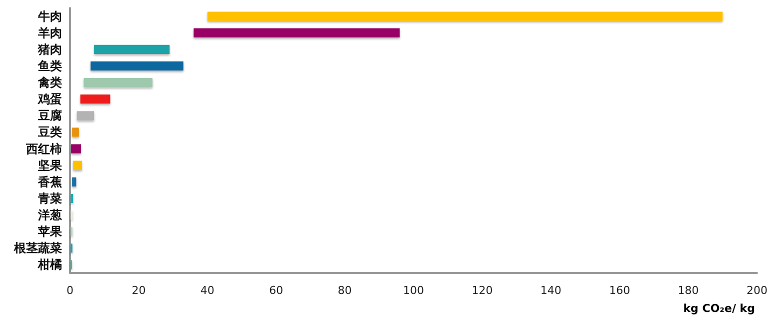  What do you see at coordinates (49, 33) in the screenshot?
I see `y-tick-label: 羊肉` at bounding box center [49, 33].